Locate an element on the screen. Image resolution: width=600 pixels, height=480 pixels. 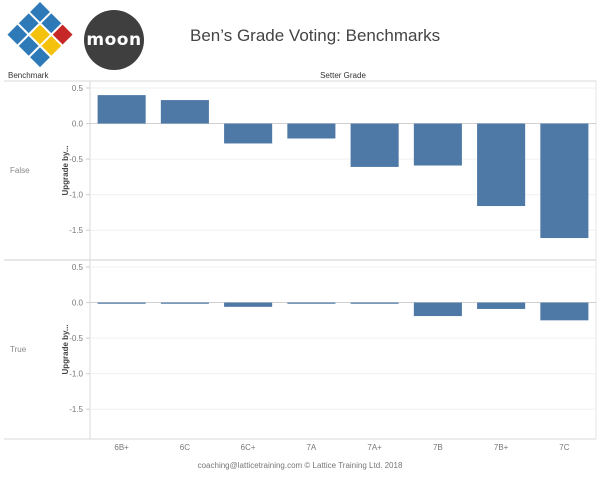
x-tick-label: 6C is located at coordinates (185, 447).